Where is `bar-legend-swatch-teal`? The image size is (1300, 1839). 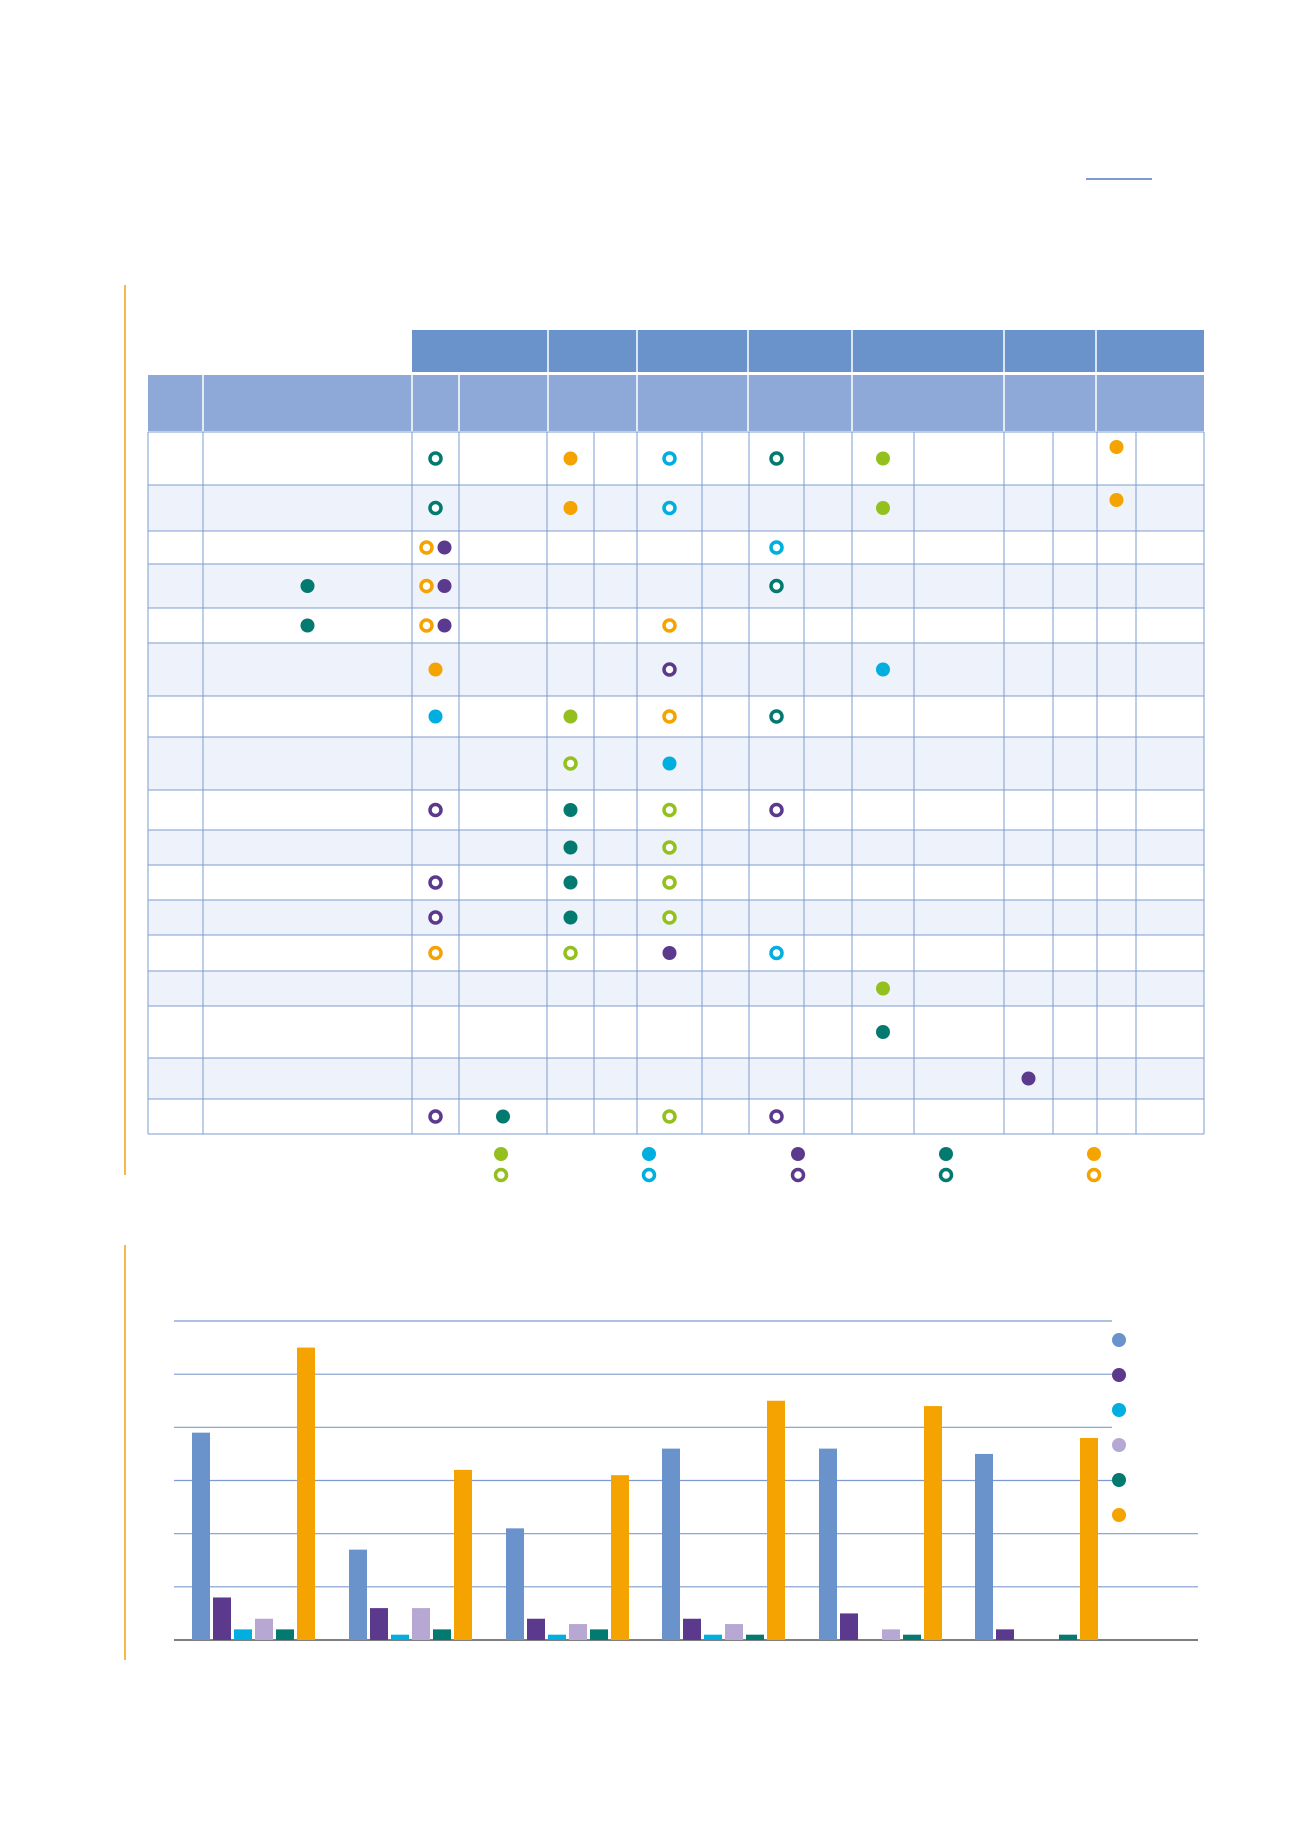 bar-legend-swatch-teal is located at coordinates (1119, 1480).